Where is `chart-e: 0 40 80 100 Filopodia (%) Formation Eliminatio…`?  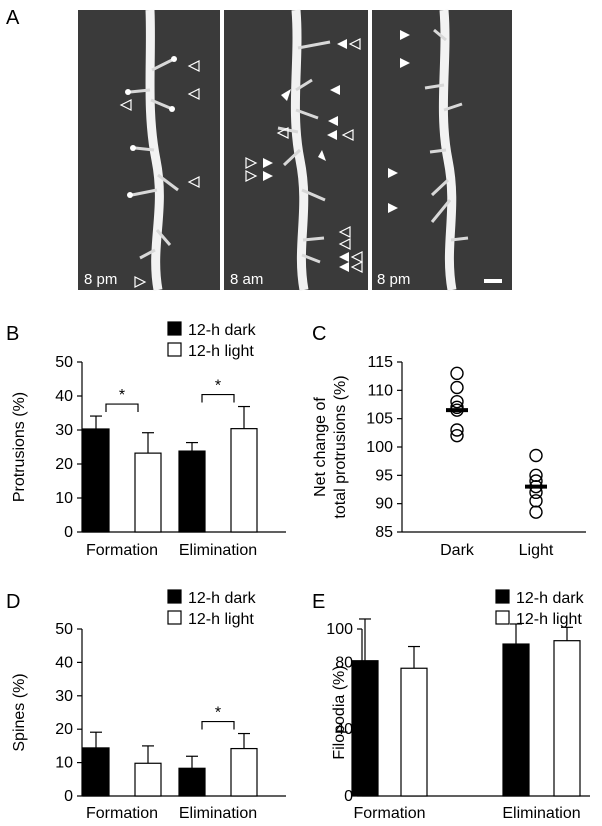 chart-e: 0 40 80 100 Filopodia (%) Formation Eliminatio… is located at coordinates (458, 705).